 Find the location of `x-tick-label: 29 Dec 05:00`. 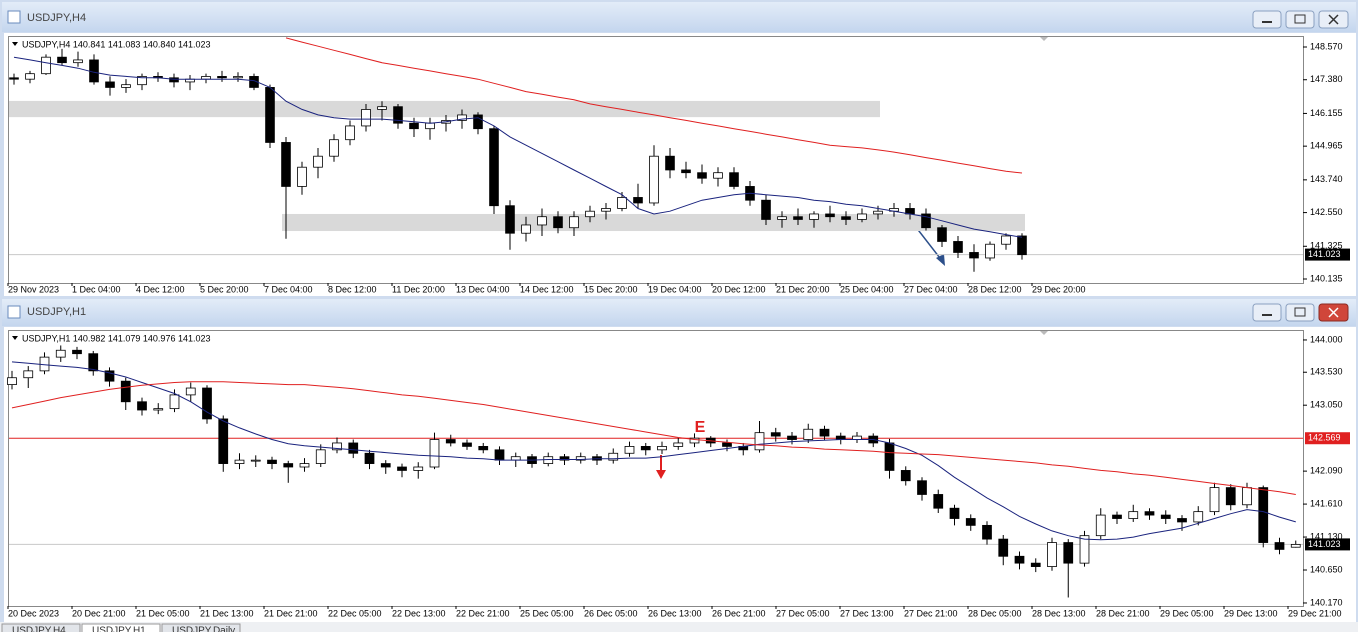

x-tick-label: 29 Dec 05:00 is located at coordinates (1187, 613).